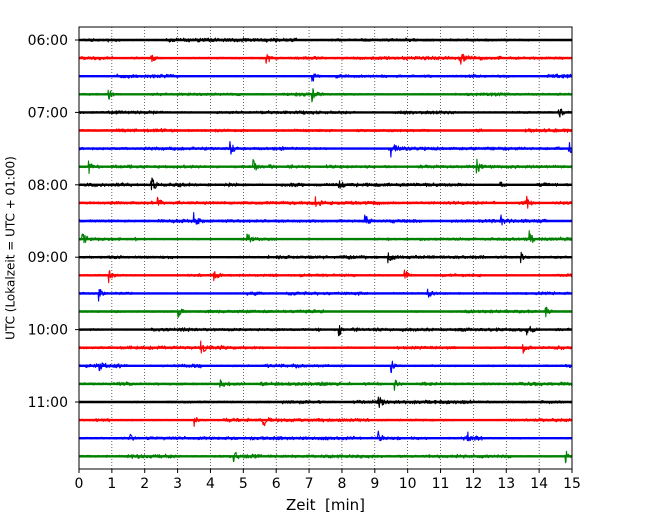  Describe the element at coordinates (473, 484) in the screenshot. I see `x-tick-label: 12` at that location.